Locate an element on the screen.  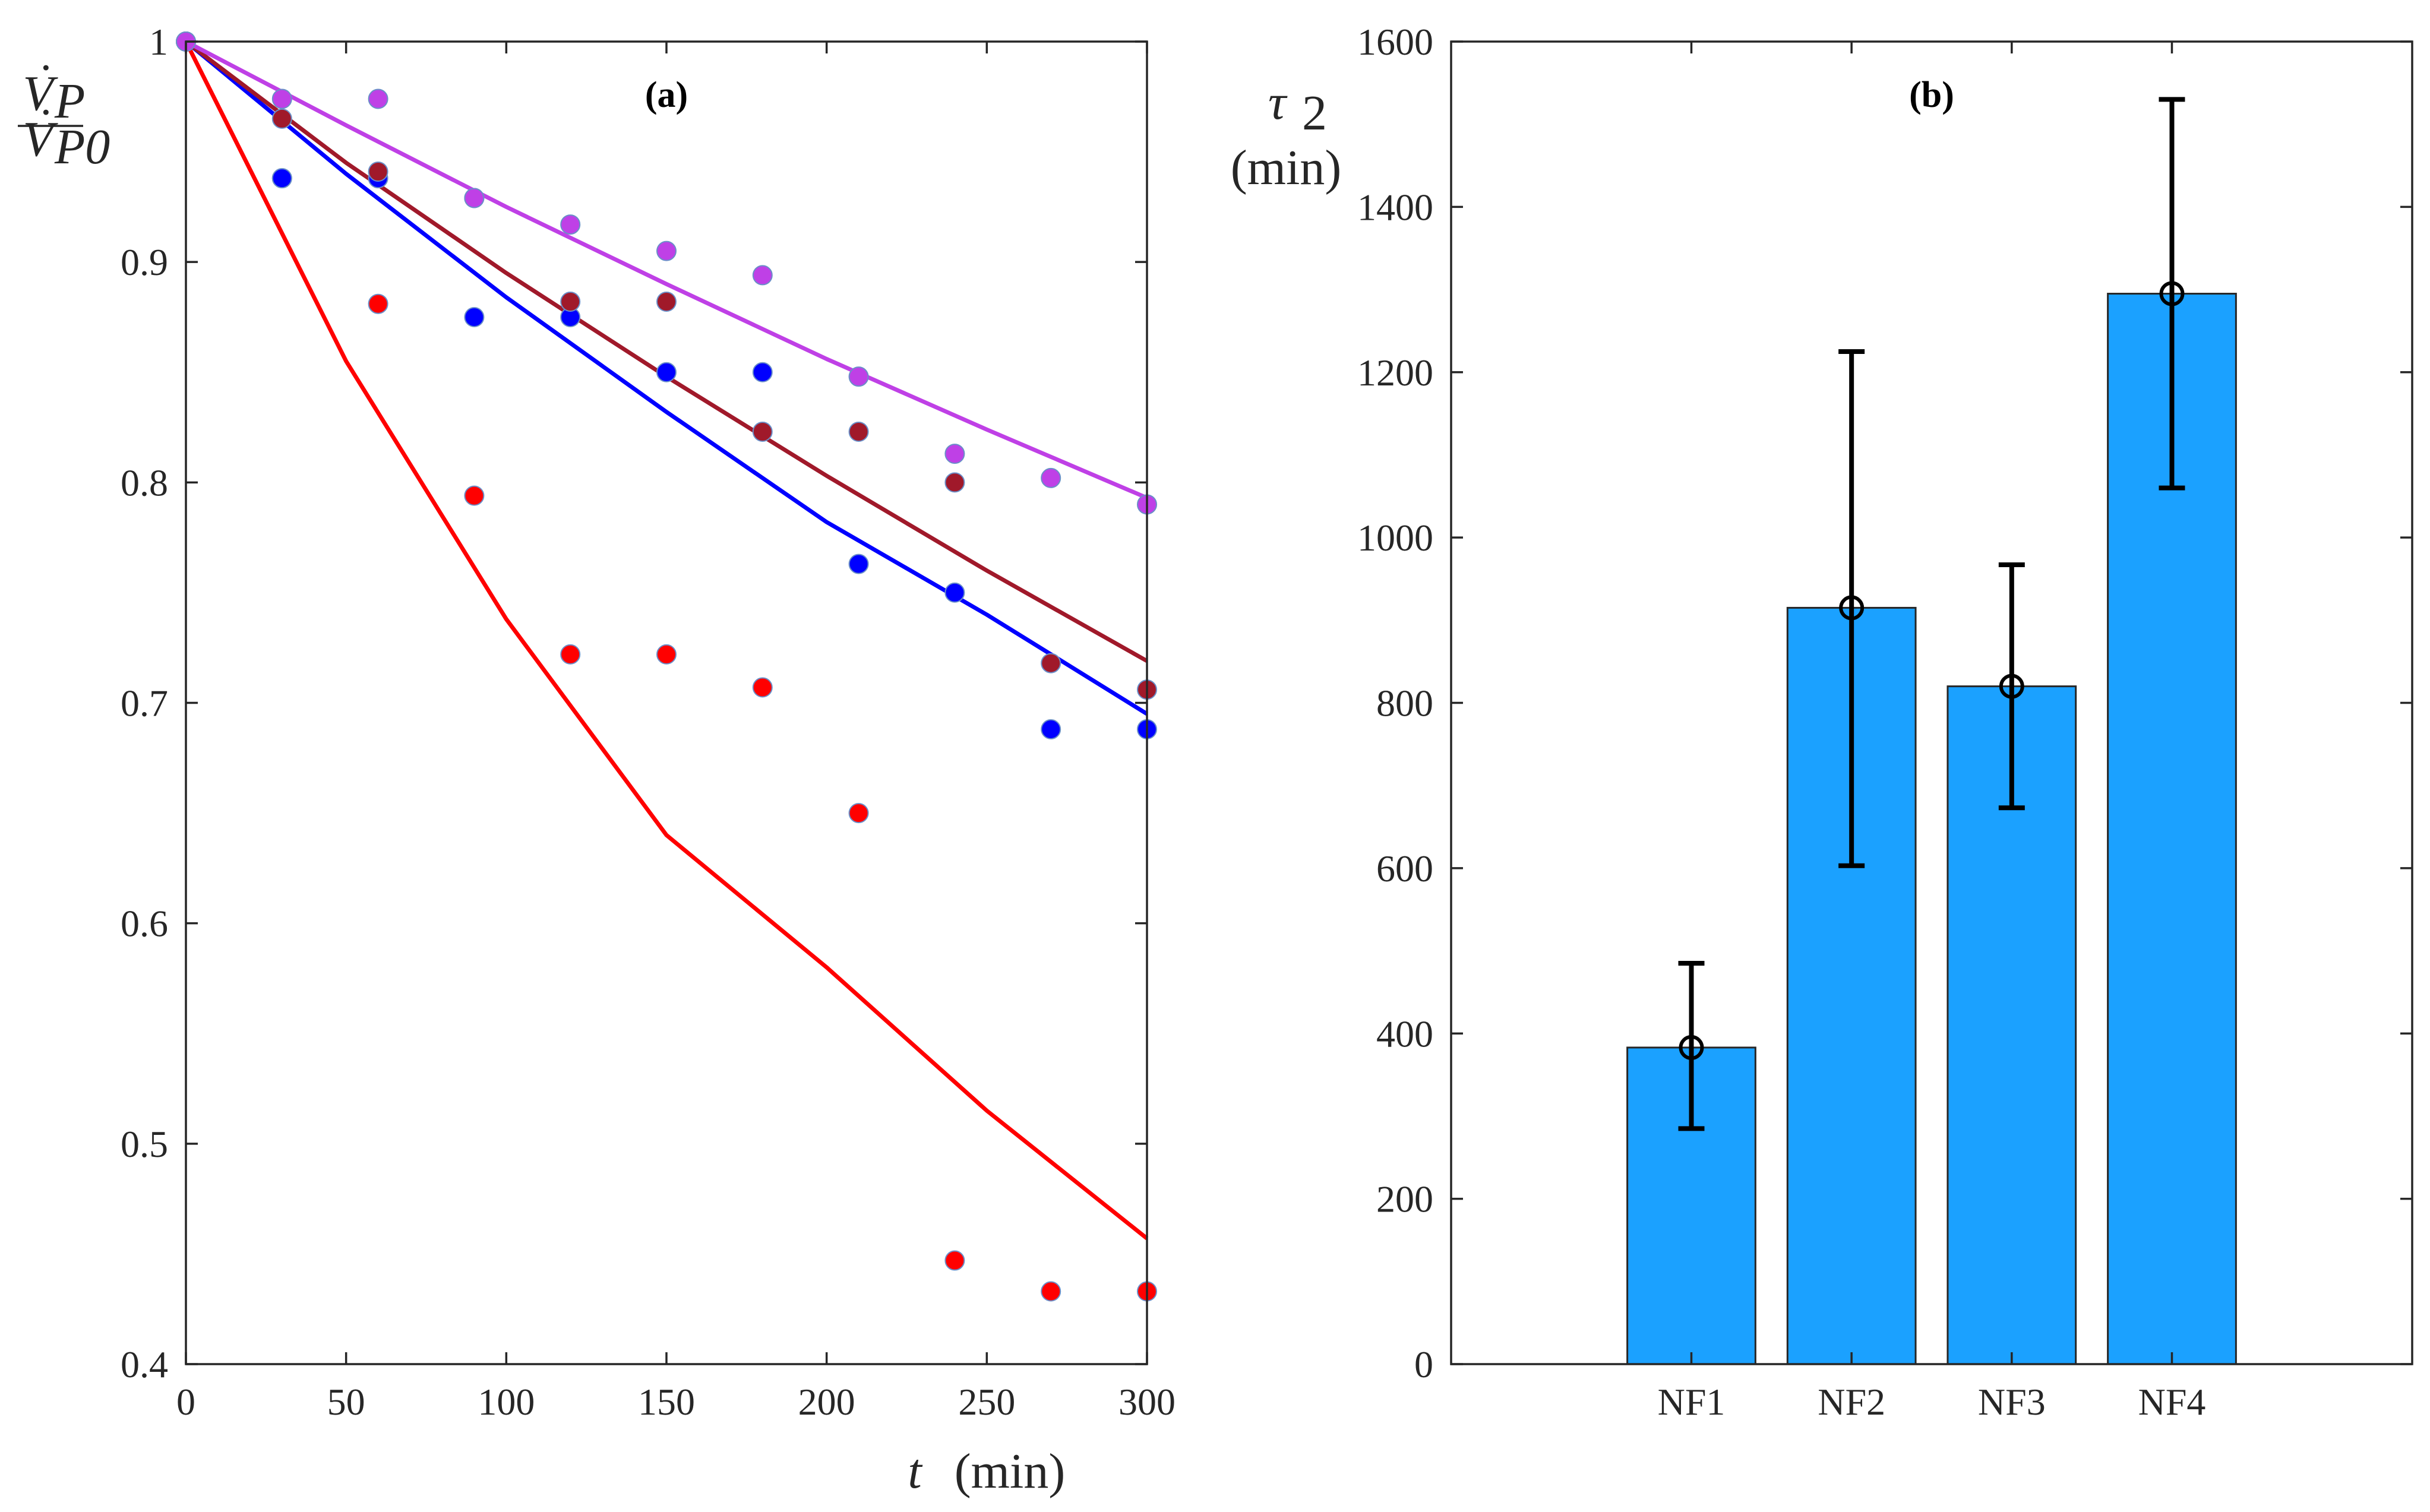
panel-b-error-bars is located at coordinates (1931, 614).